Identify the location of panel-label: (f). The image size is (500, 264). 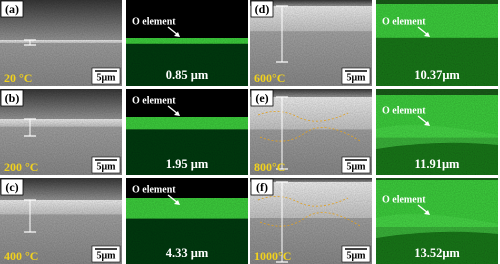
(262, 187).